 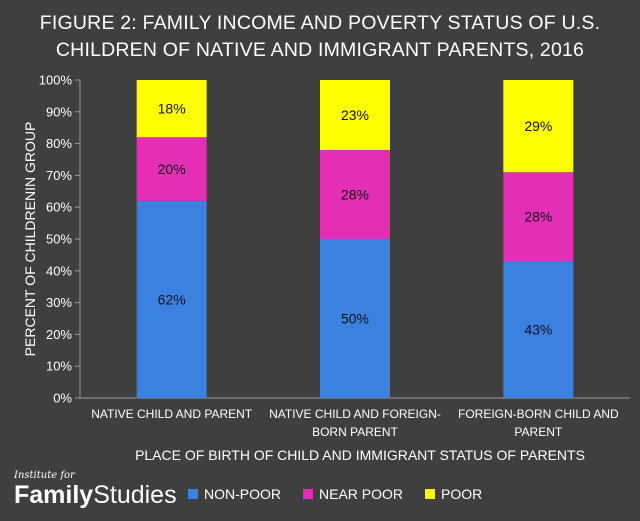 I want to click on chart-legend: NON-POOR NEAR POOR POOR, so click(x=346, y=494).